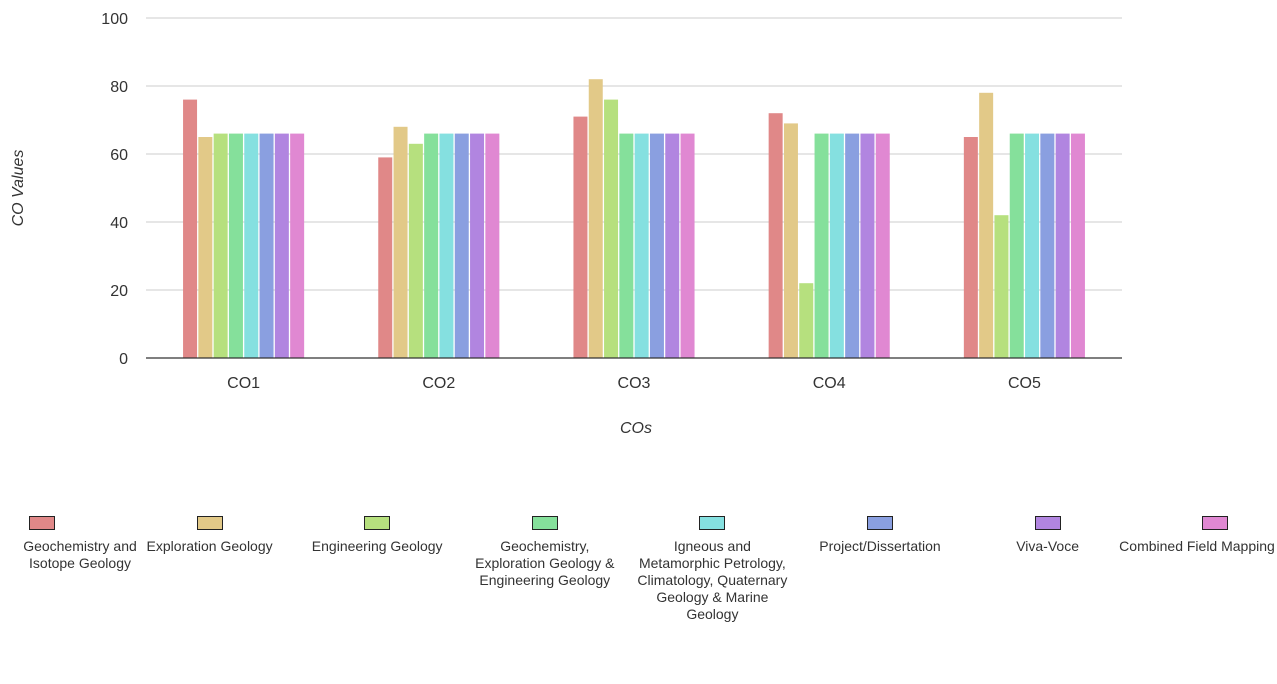 This screenshot has width=1277, height=684. I want to click on x-tick-label: CO1, so click(243, 383).